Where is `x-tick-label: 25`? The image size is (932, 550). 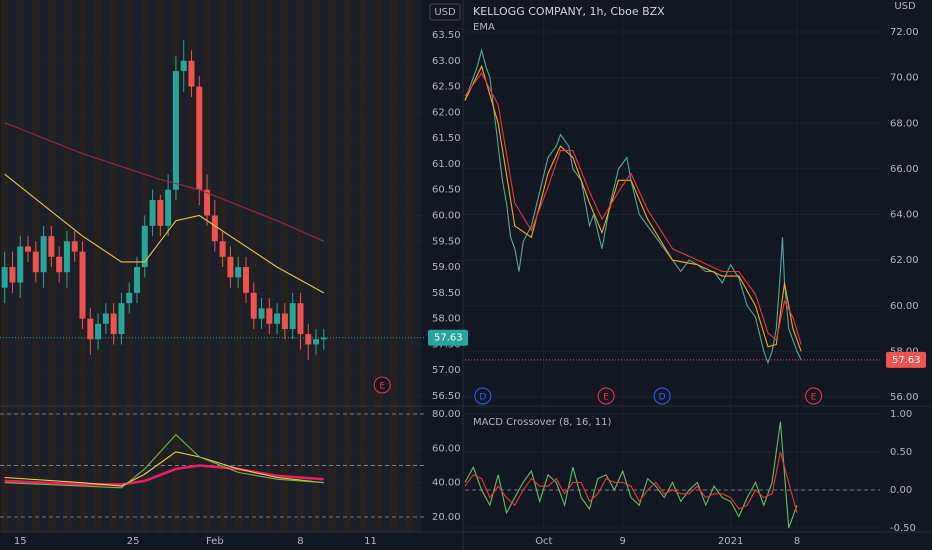
x-tick-label: 25 is located at coordinates (133, 541).